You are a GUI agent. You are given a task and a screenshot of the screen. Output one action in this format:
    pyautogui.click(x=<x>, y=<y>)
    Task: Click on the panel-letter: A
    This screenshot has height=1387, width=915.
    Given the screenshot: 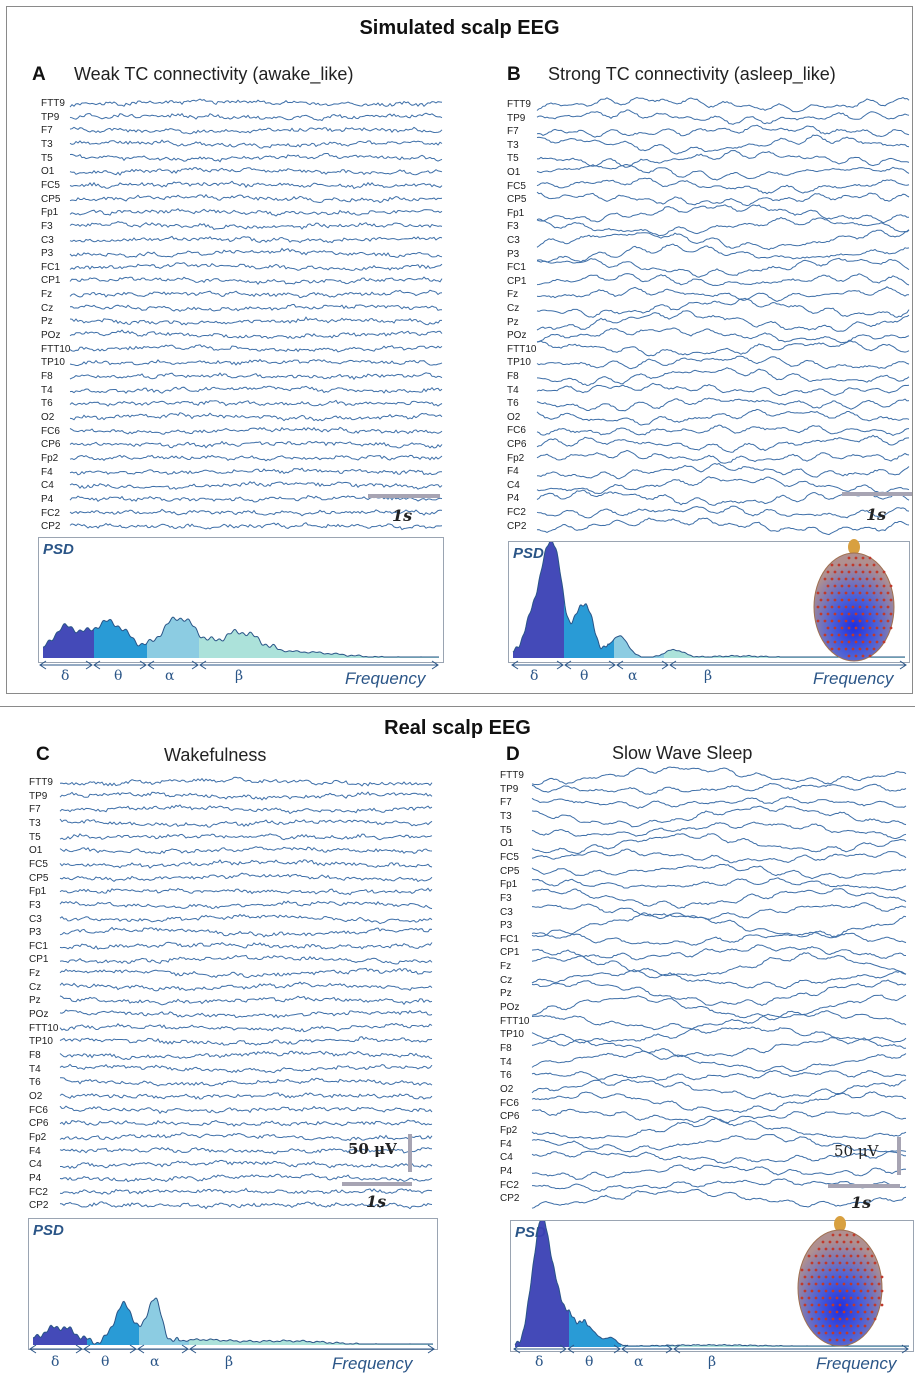 What is the action you would take?
    pyautogui.click(x=39, y=74)
    